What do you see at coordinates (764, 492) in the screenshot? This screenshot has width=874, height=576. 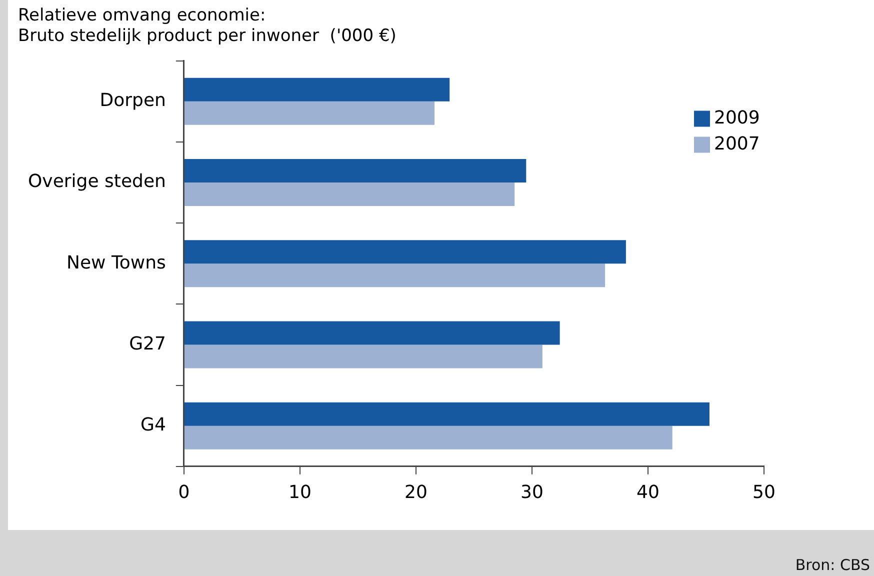 I see `x-tick-label: 50` at bounding box center [764, 492].